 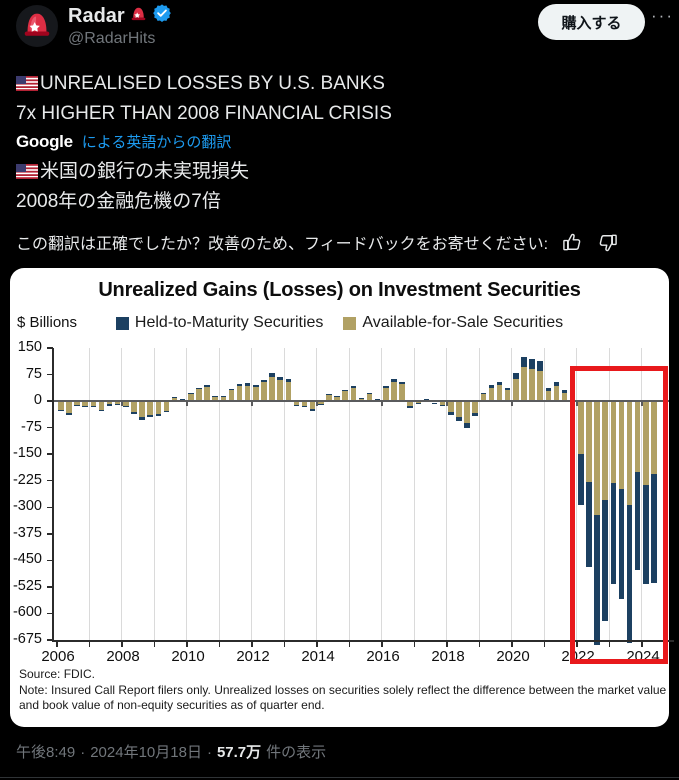 I want to click on translation-feedback-row: この翻訳は正確でしたか？改善のため、フィードバックをお寄せください:, so click(x=317, y=242).